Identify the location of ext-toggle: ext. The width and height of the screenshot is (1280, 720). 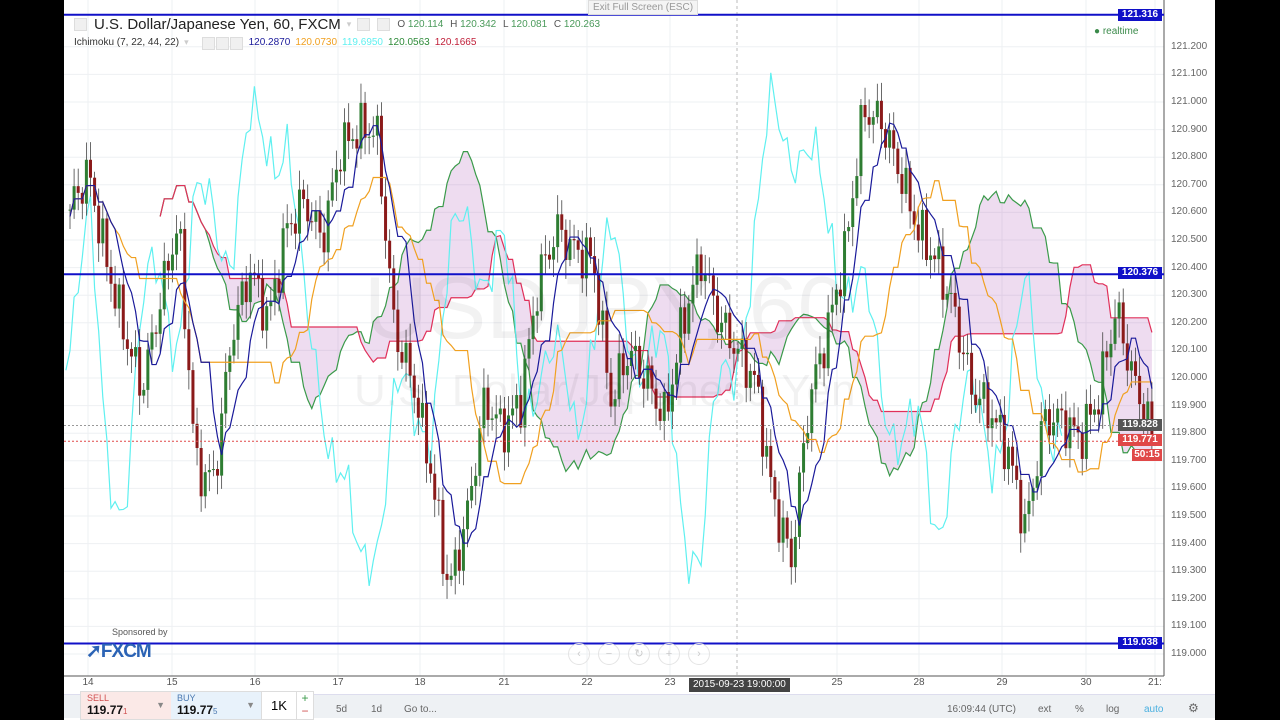
(1045, 709).